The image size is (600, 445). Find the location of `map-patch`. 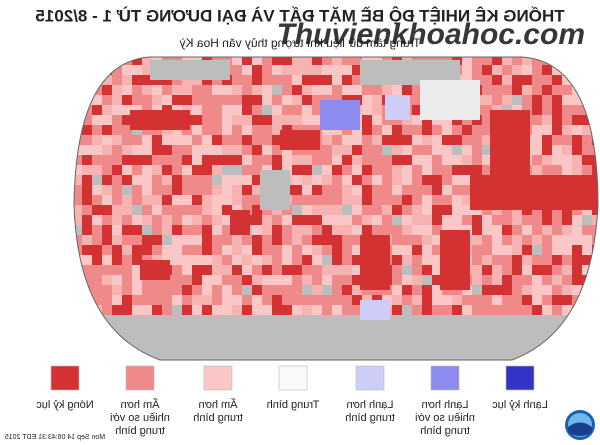

map-patch is located at coordinates (375, 310).